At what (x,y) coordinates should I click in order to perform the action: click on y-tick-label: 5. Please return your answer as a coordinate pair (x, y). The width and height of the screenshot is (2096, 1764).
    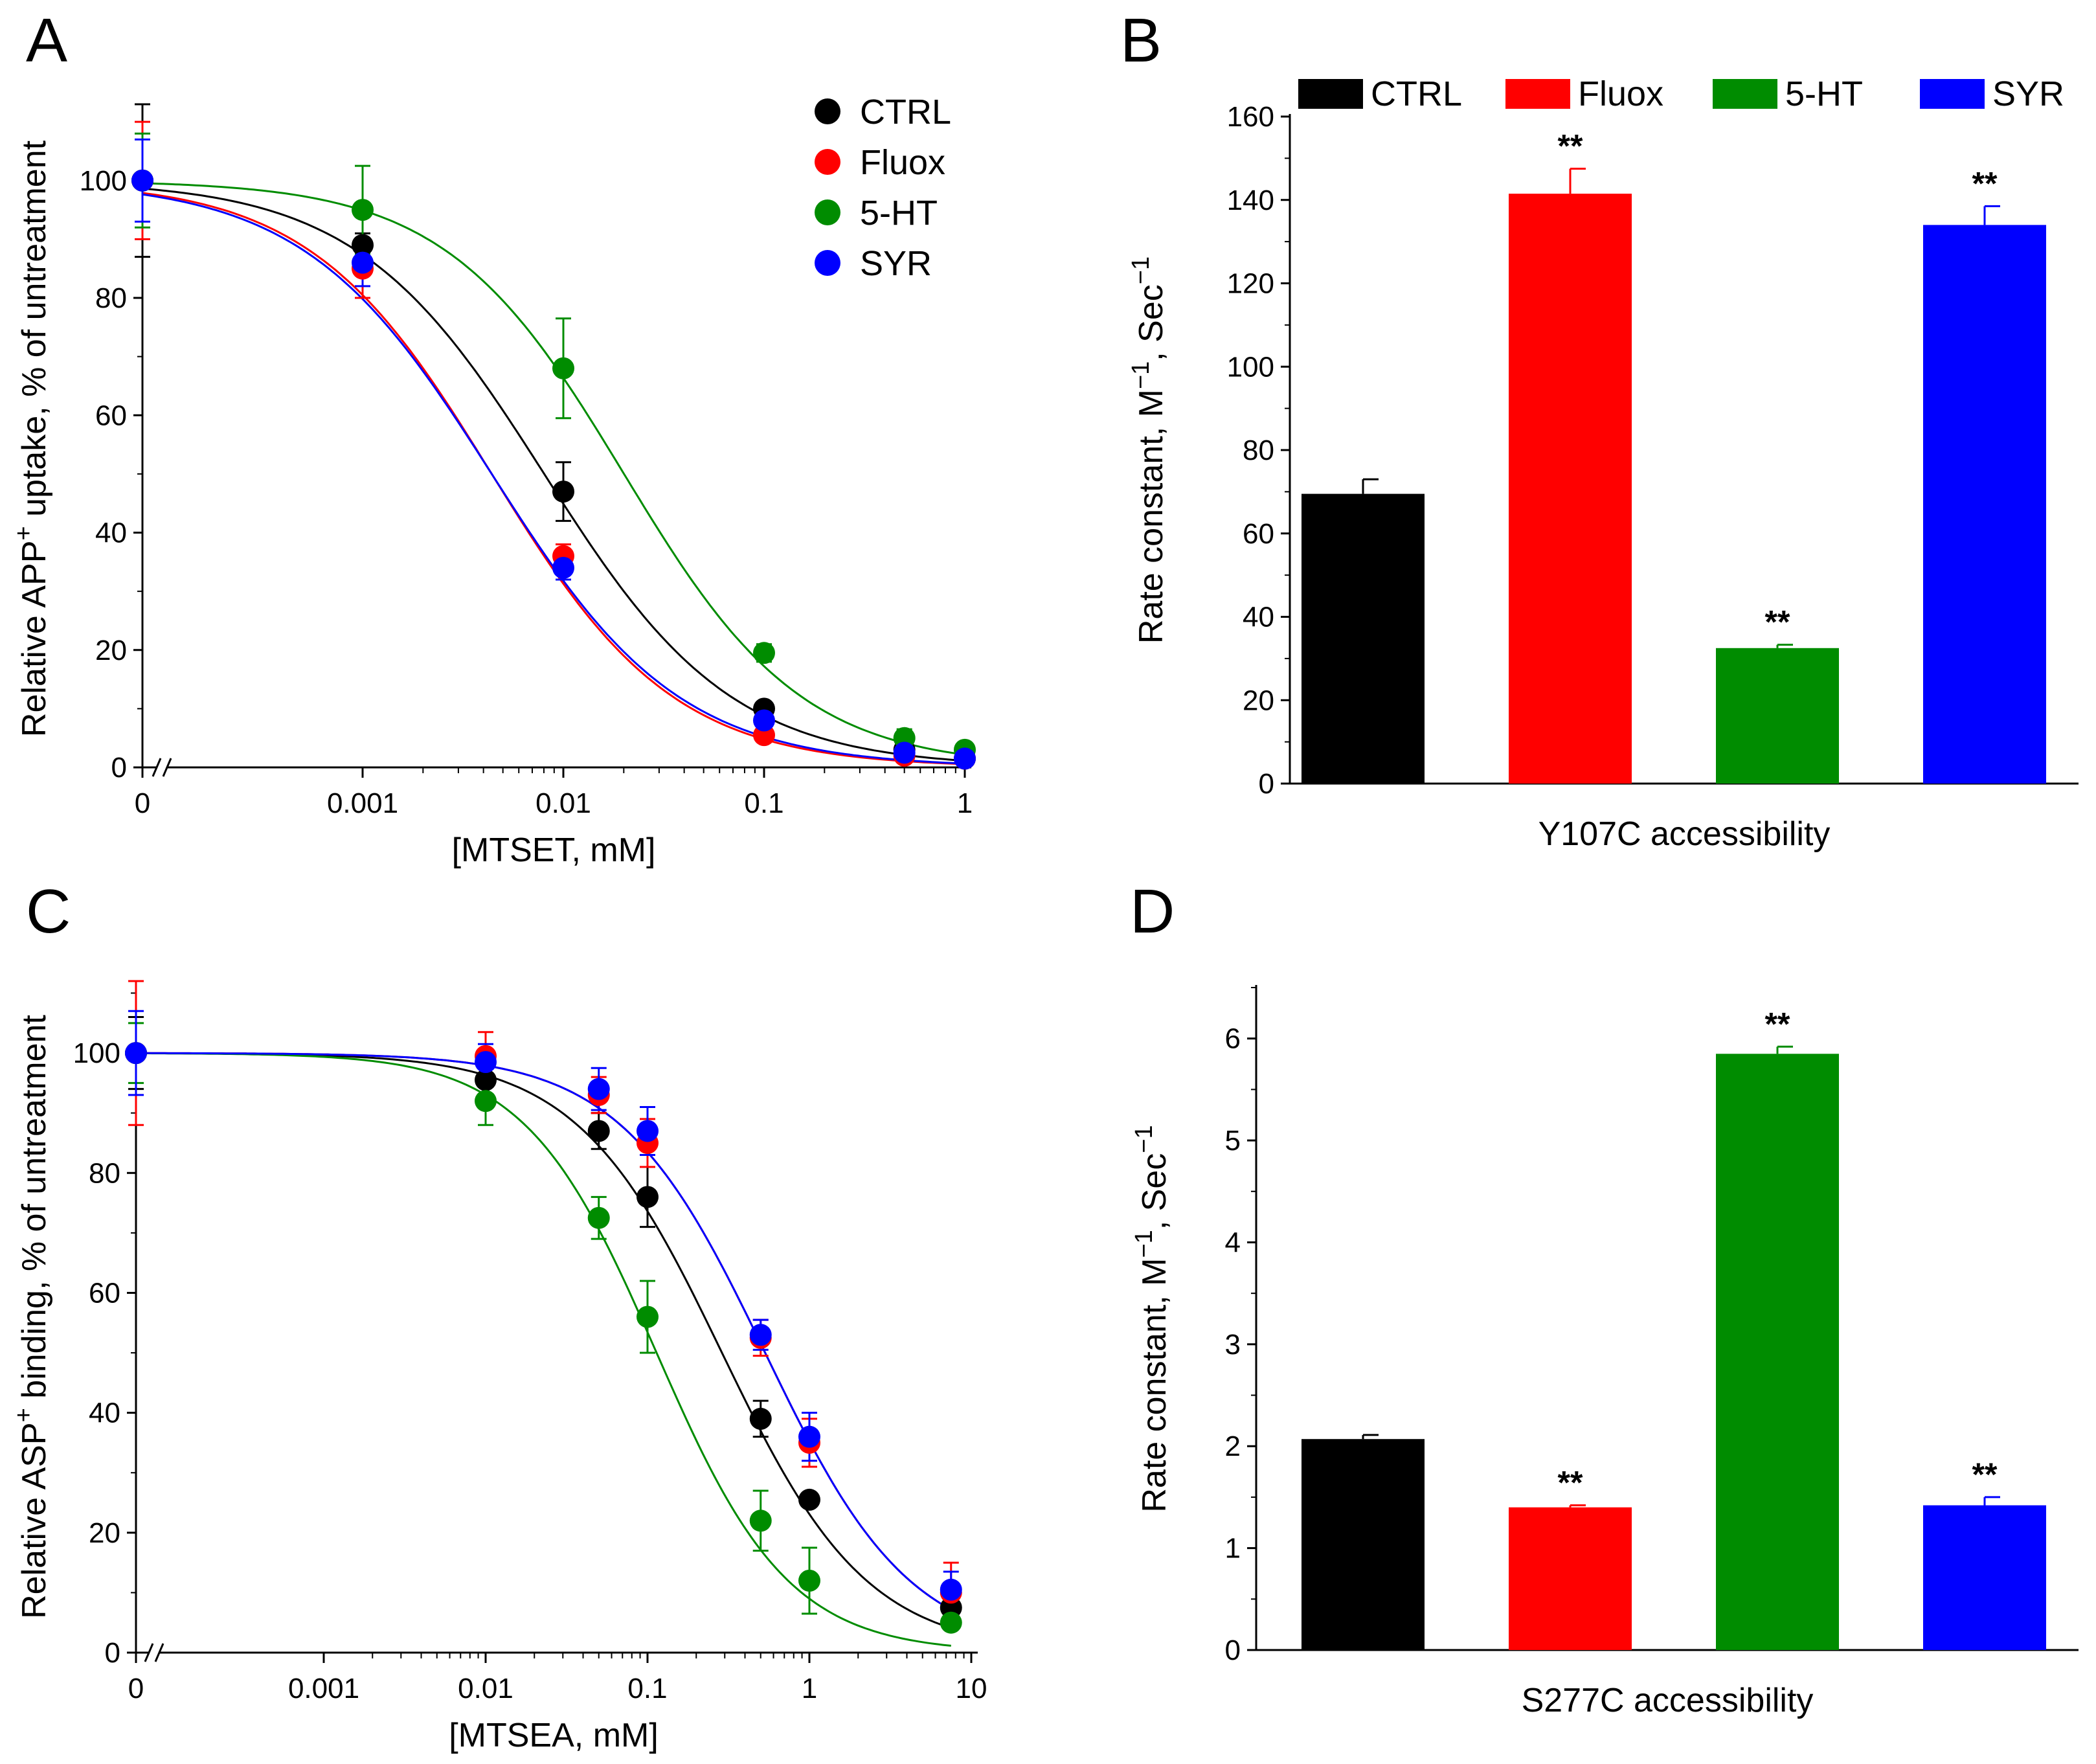
    Looking at the image, I should click on (1233, 1141).